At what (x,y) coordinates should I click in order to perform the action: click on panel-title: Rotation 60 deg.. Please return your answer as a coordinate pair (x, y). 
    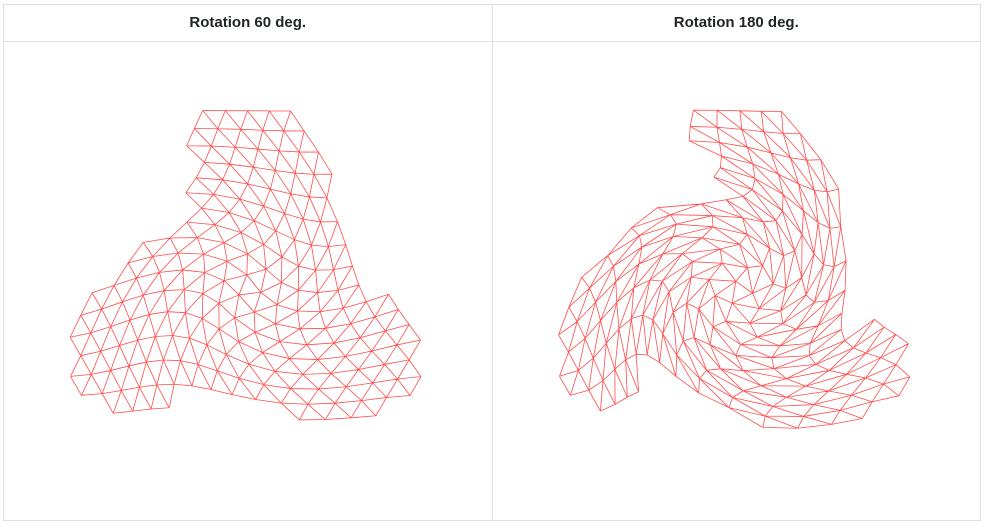
    Looking at the image, I should click on (248, 23).